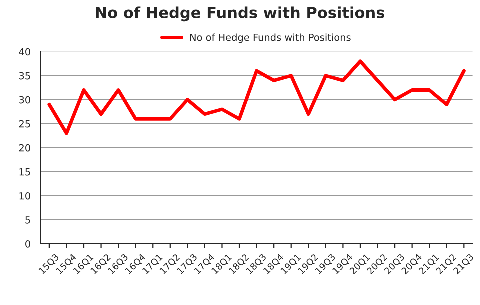 The image size is (480, 305). What do you see at coordinates (28, 244) in the screenshot?
I see `y-tick-label: 0` at bounding box center [28, 244].